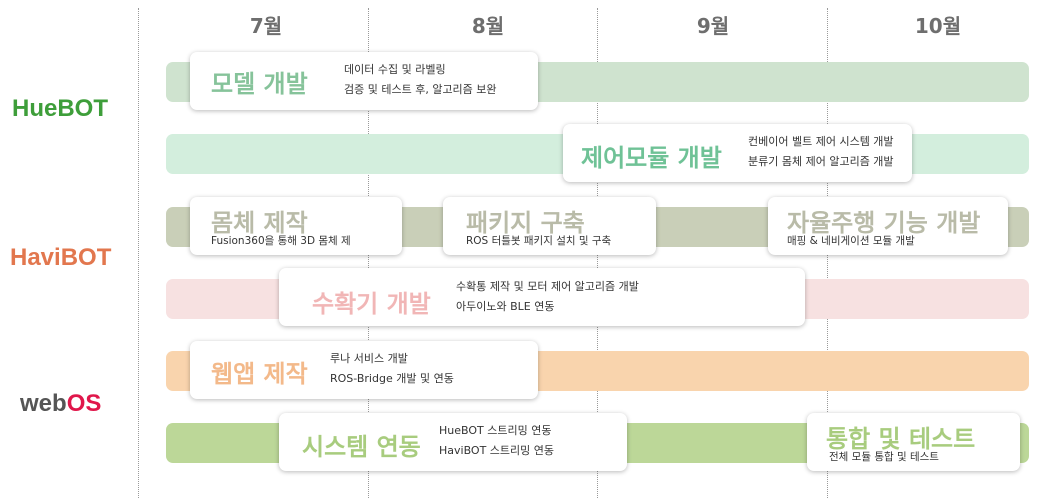 This screenshot has height=501, width=1038. What do you see at coordinates (259, 84) in the screenshot?
I see `task-title: 모델 개발` at bounding box center [259, 84].